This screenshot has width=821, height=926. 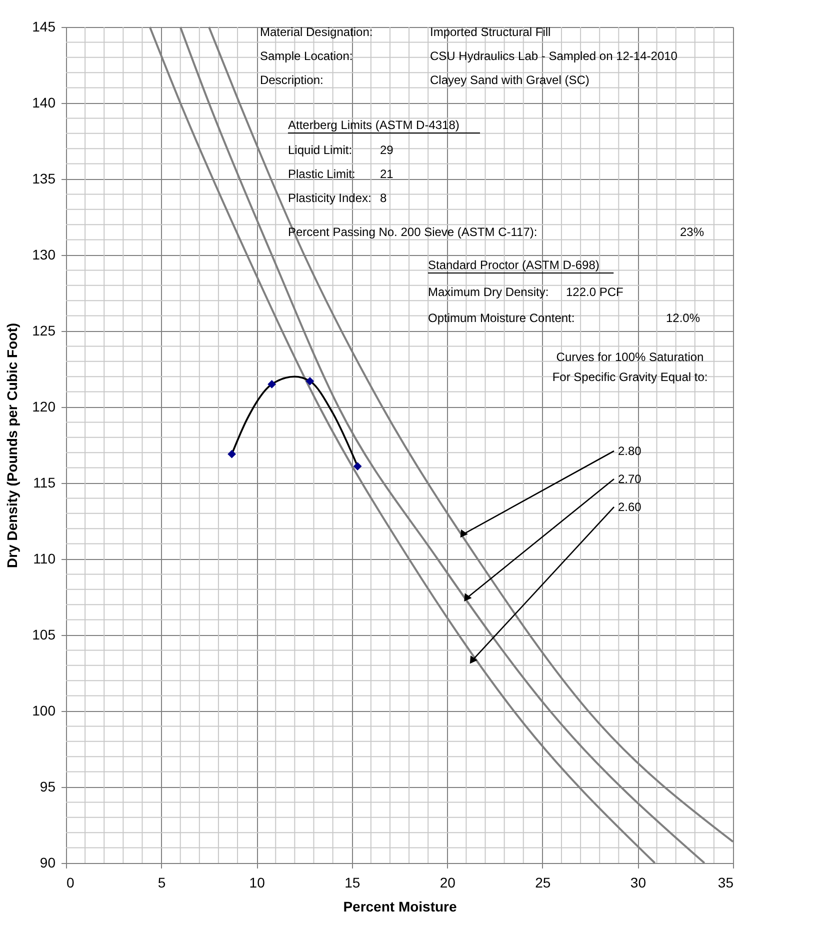 What do you see at coordinates (514, 265) in the screenshot?
I see `annotation: Standard Proctor (ASTM D-698)` at bounding box center [514, 265].